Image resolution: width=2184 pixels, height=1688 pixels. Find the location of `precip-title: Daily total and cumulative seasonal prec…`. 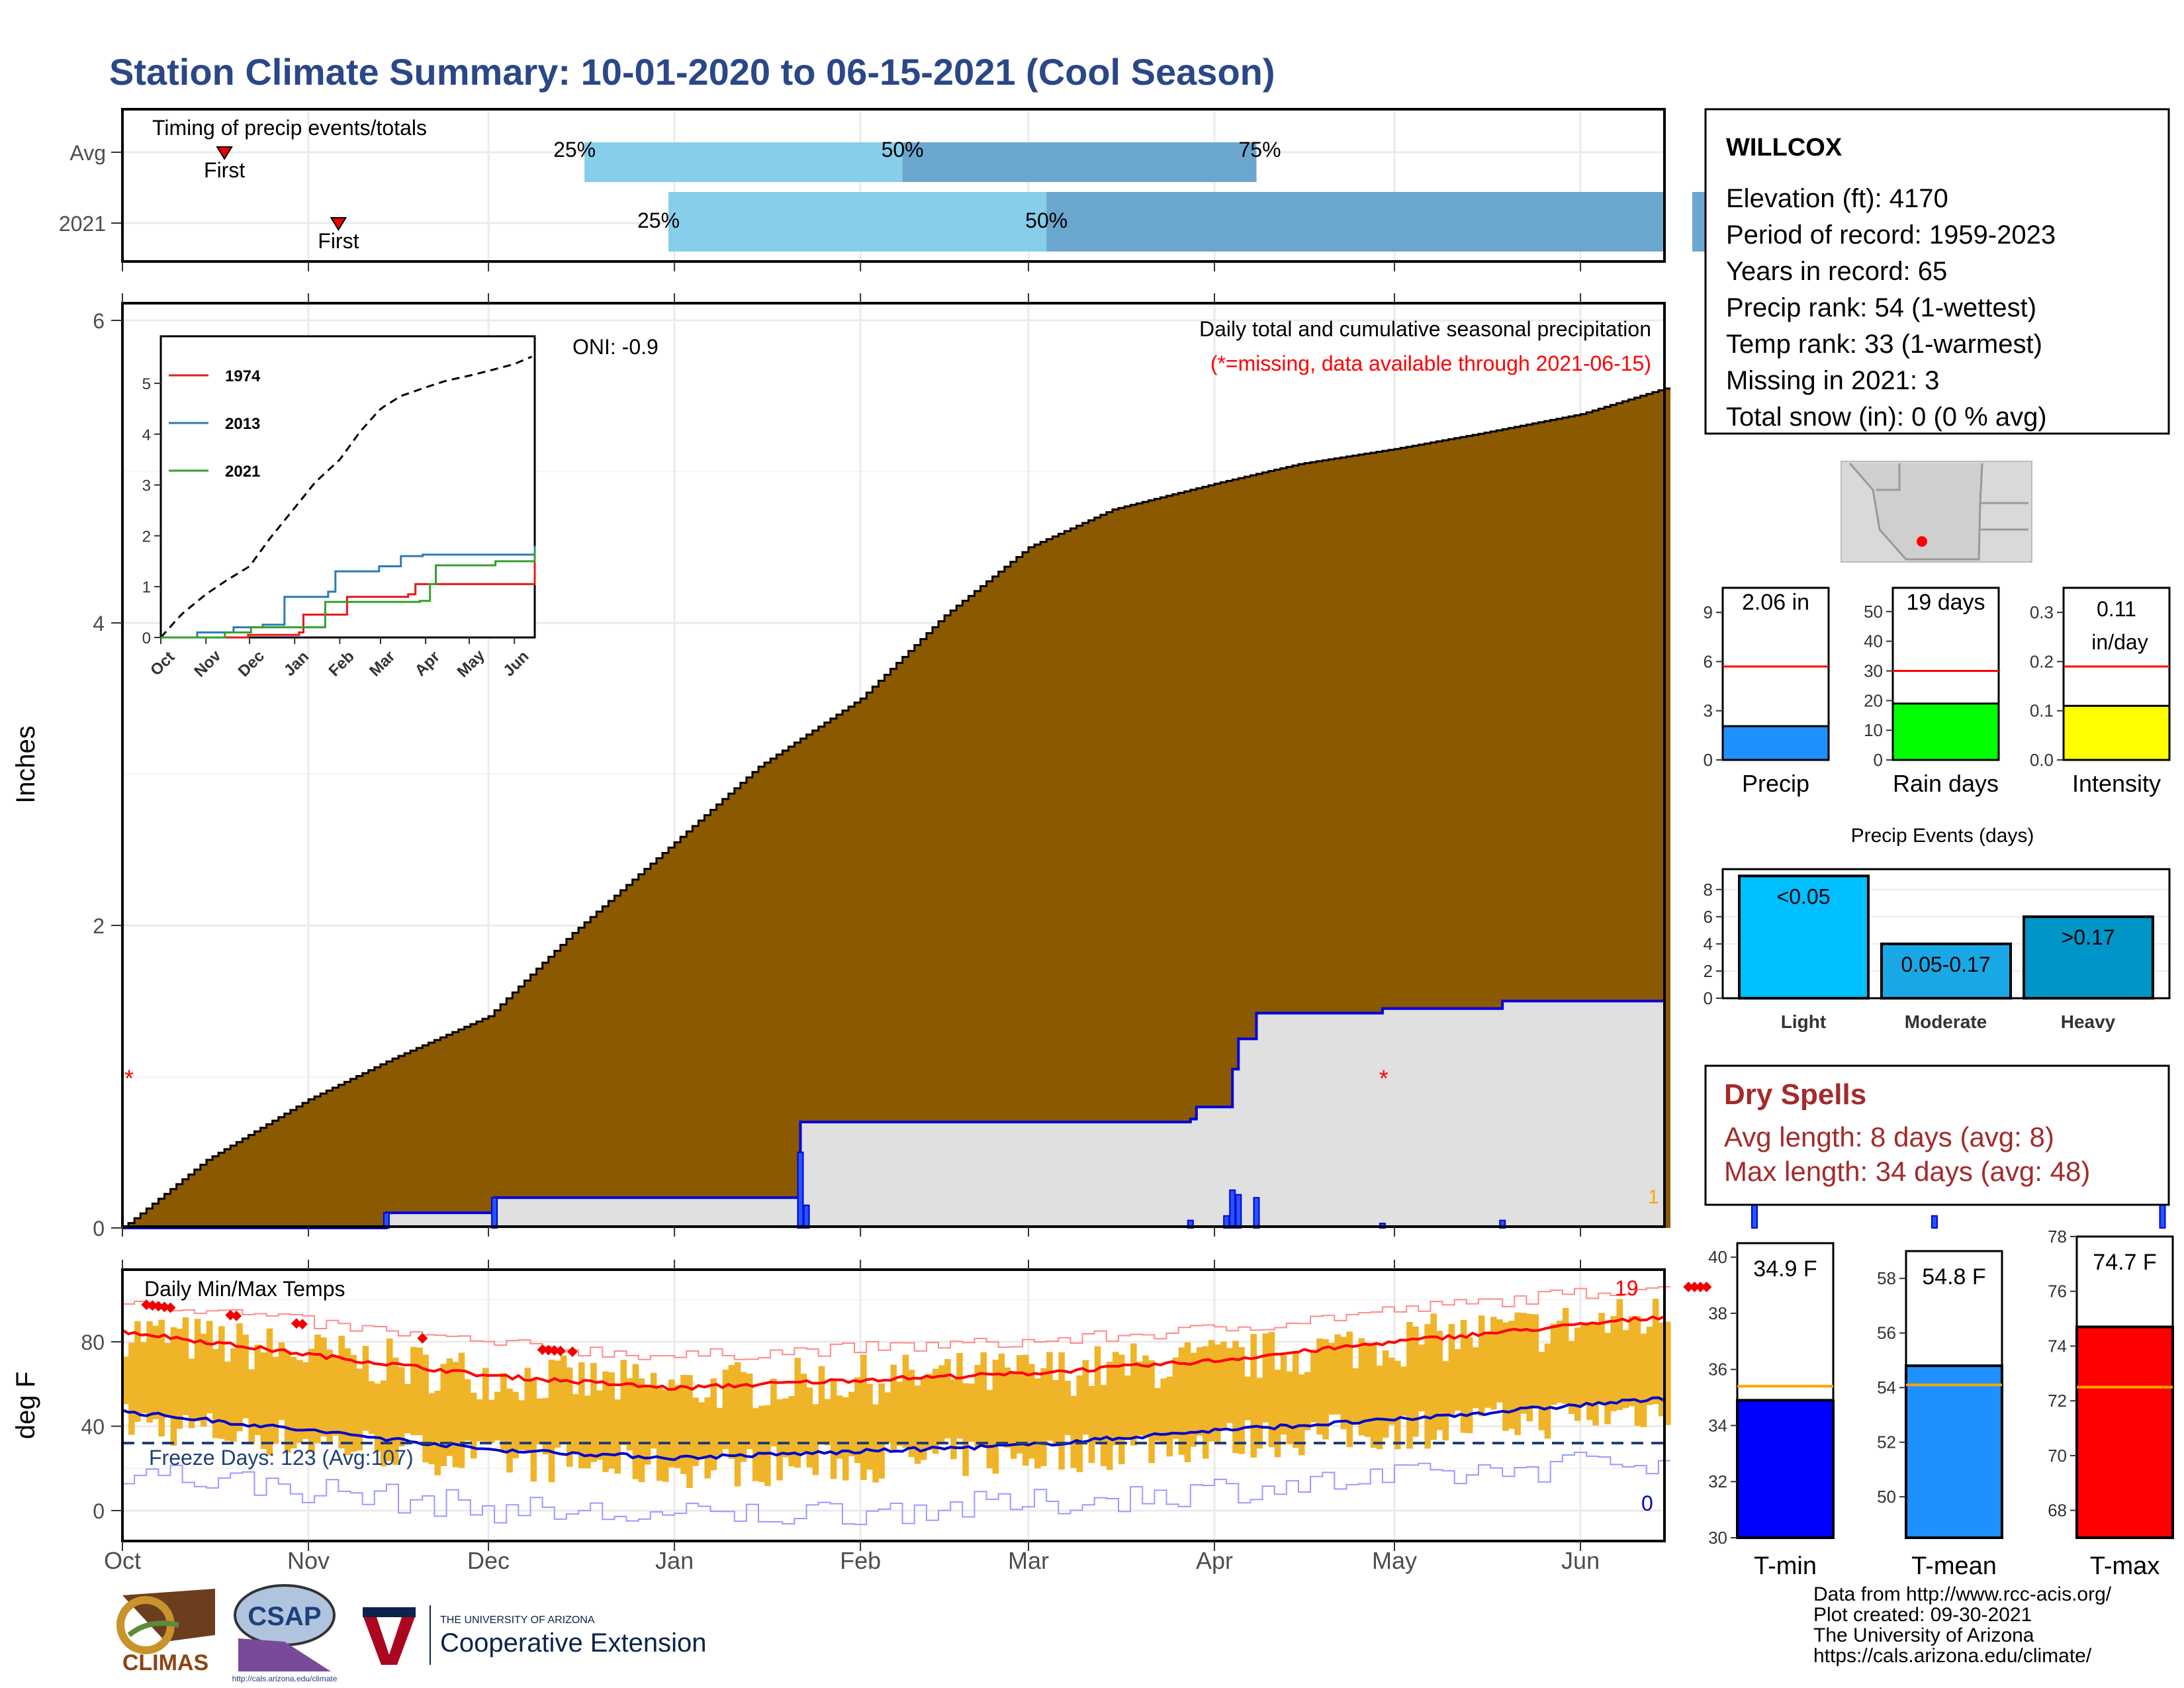

precip-title: Daily total and cumulative seasonal prec… is located at coordinates (1425, 329).